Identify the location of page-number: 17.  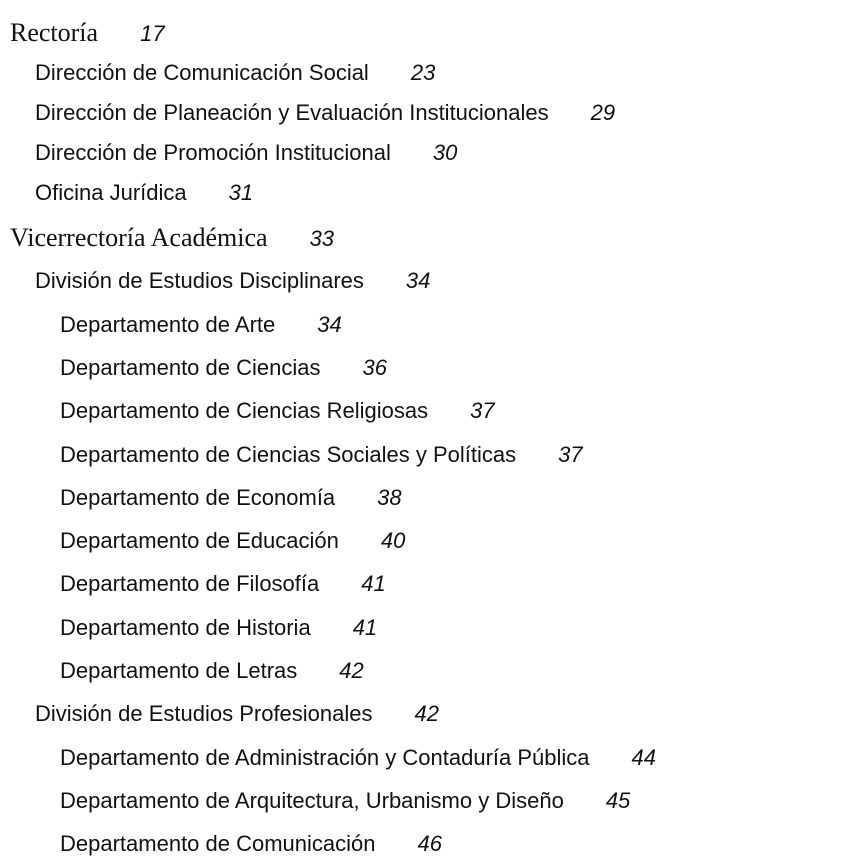
(152, 33).